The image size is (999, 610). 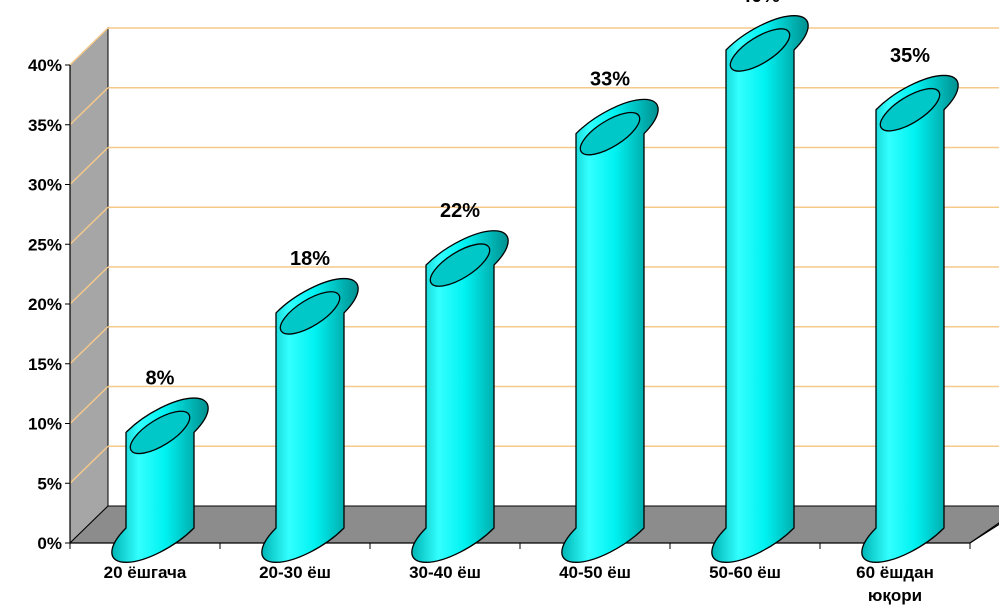 What do you see at coordinates (895, 572) in the screenshot?
I see `x-tick-label: 60 ёшдан` at bounding box center [895, 572].